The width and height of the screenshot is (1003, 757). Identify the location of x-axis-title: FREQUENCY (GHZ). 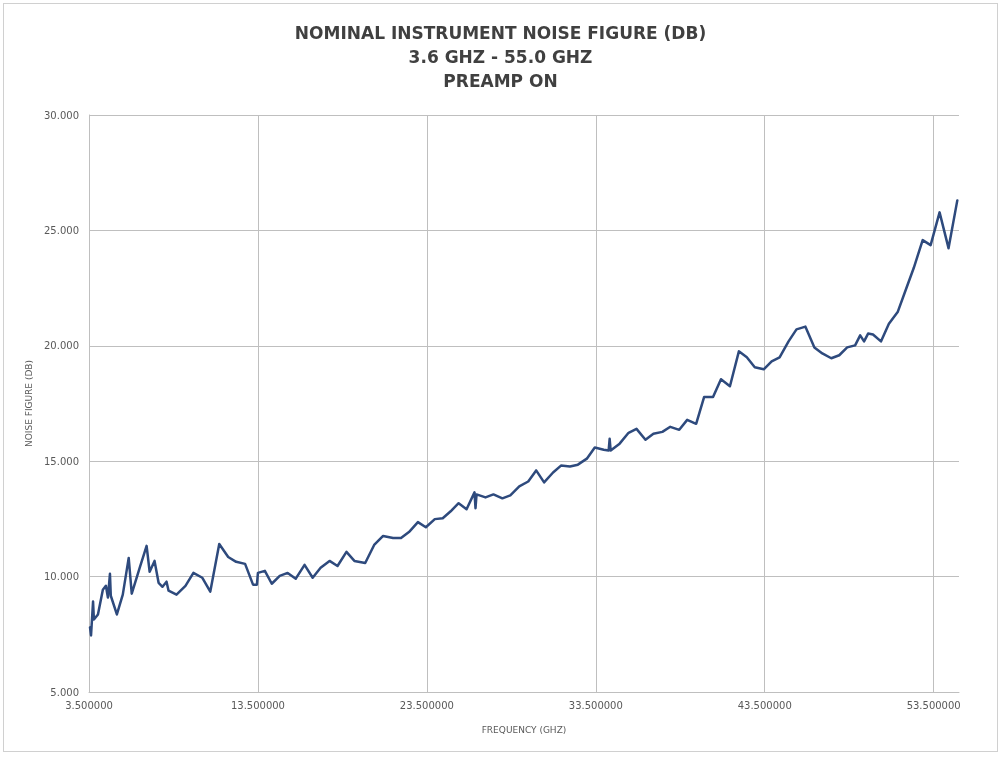
(524, 729).